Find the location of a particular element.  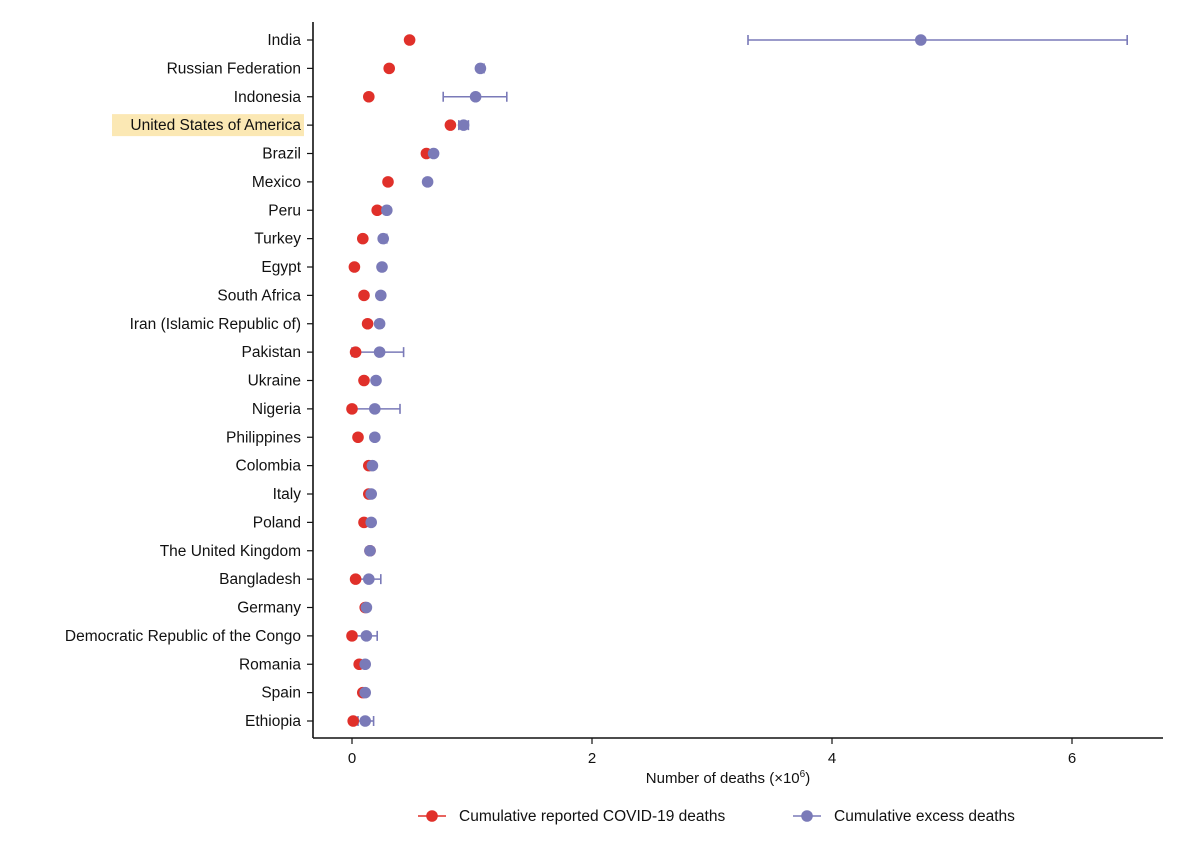

y-tick-label: Democratic Republic of the Congo is located at coordinates (183, 636).